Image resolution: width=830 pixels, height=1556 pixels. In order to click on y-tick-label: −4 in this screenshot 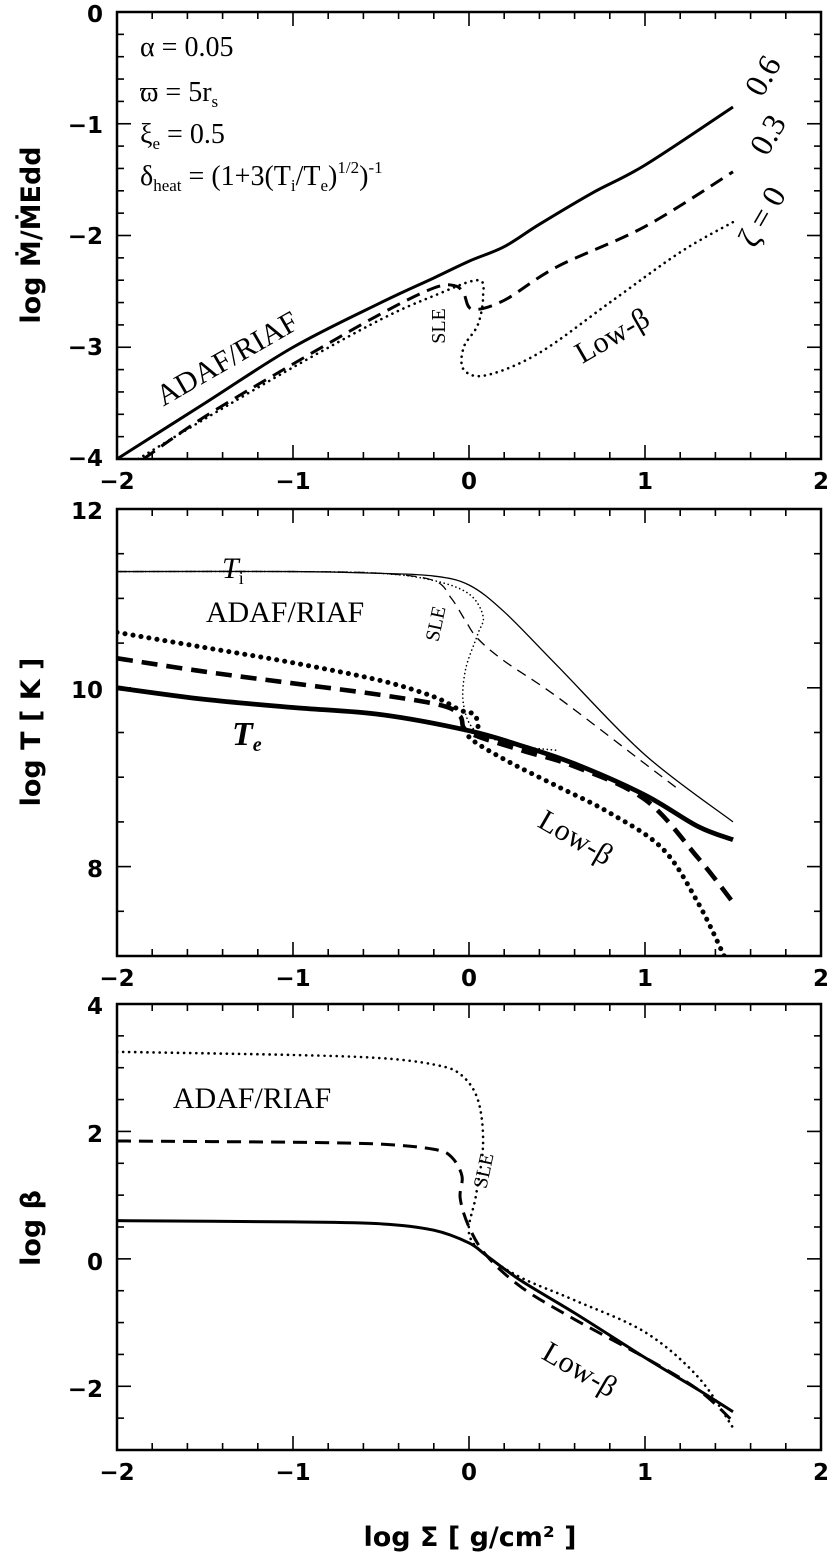, I will do `click(85, 459)`.